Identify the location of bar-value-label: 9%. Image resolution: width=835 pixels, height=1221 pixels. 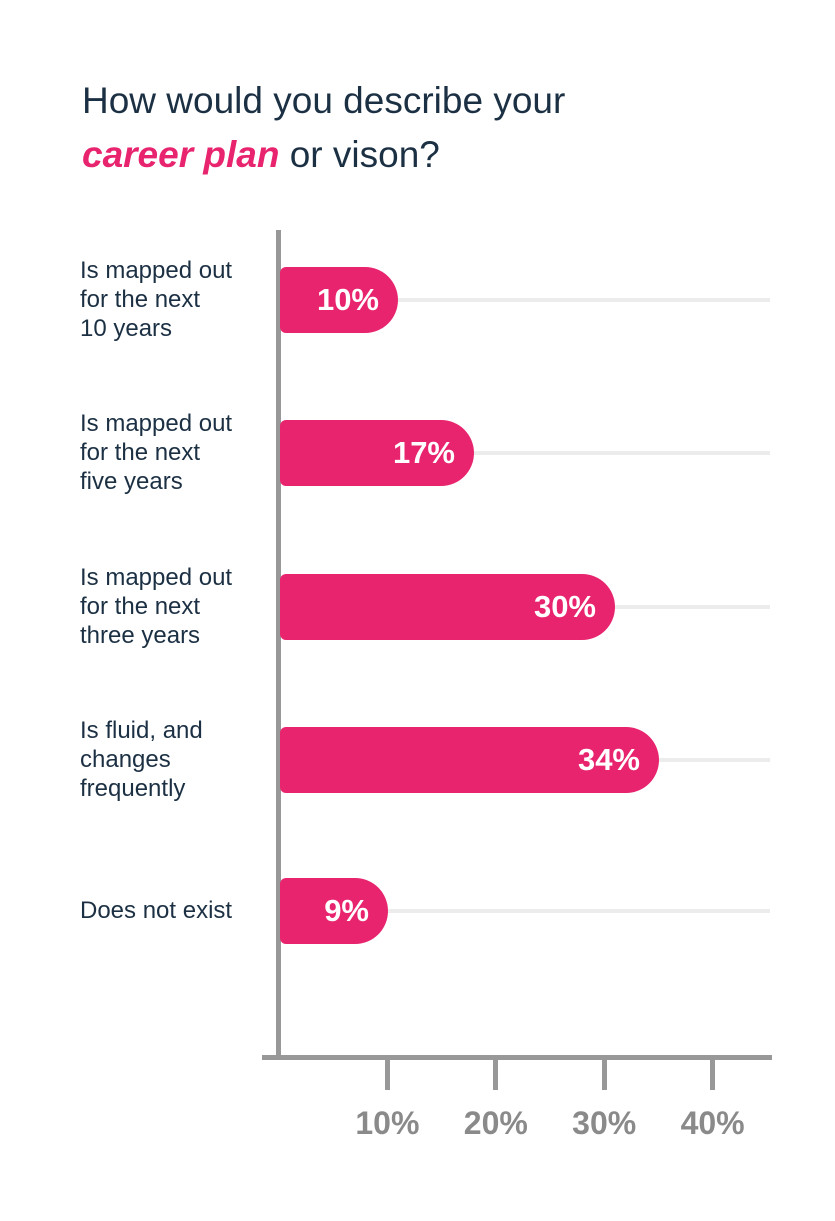
(346, 910).